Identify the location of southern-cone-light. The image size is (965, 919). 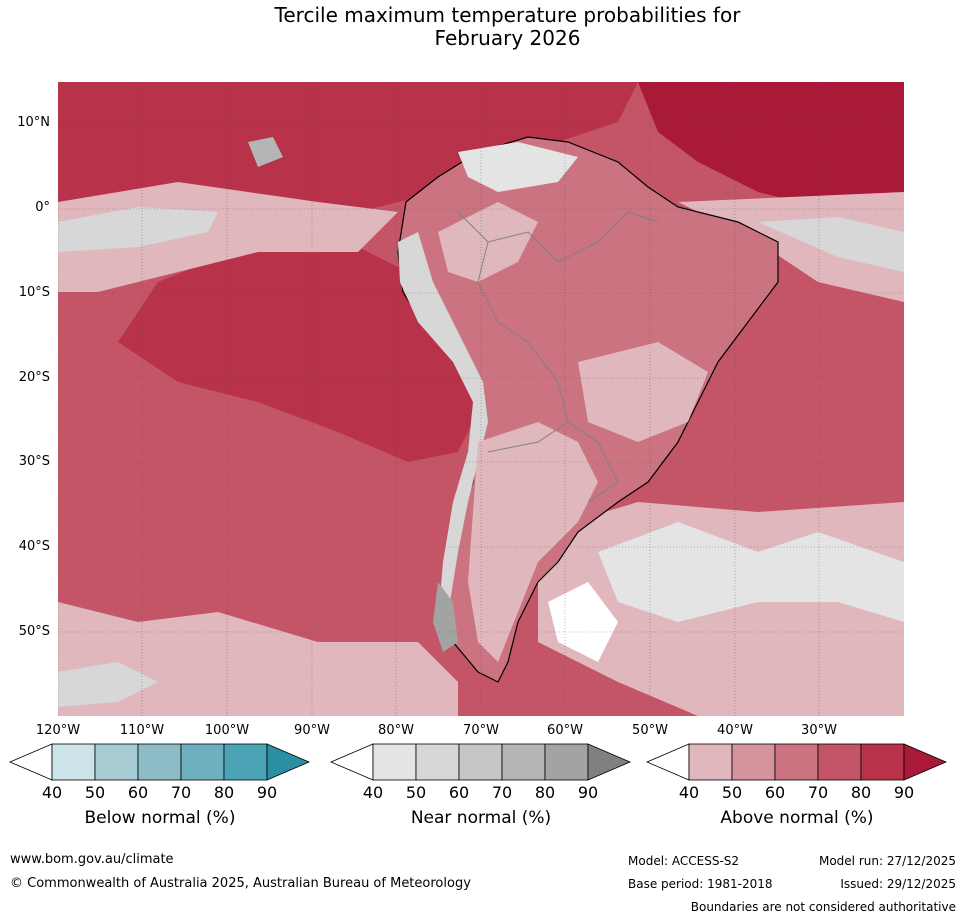
(533, 542).